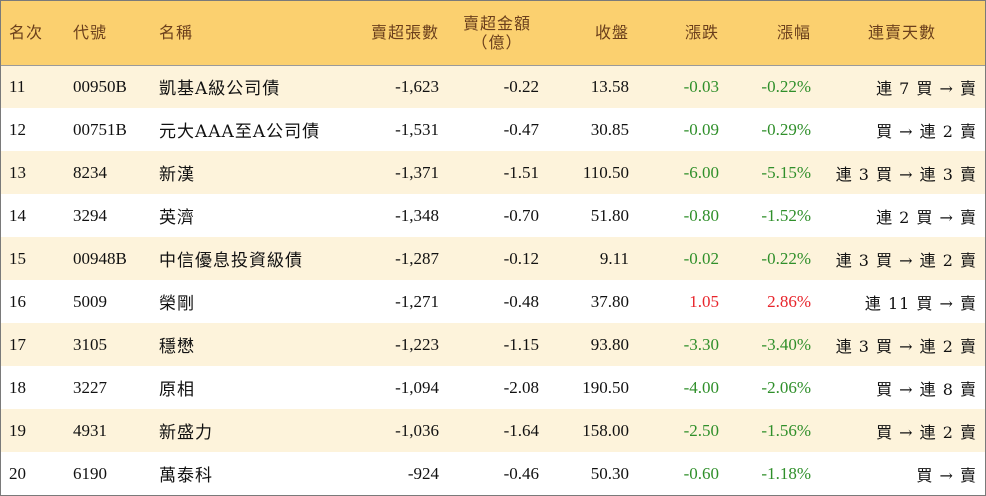  I want to click on cell-close: 51.80, so click(609, 215).